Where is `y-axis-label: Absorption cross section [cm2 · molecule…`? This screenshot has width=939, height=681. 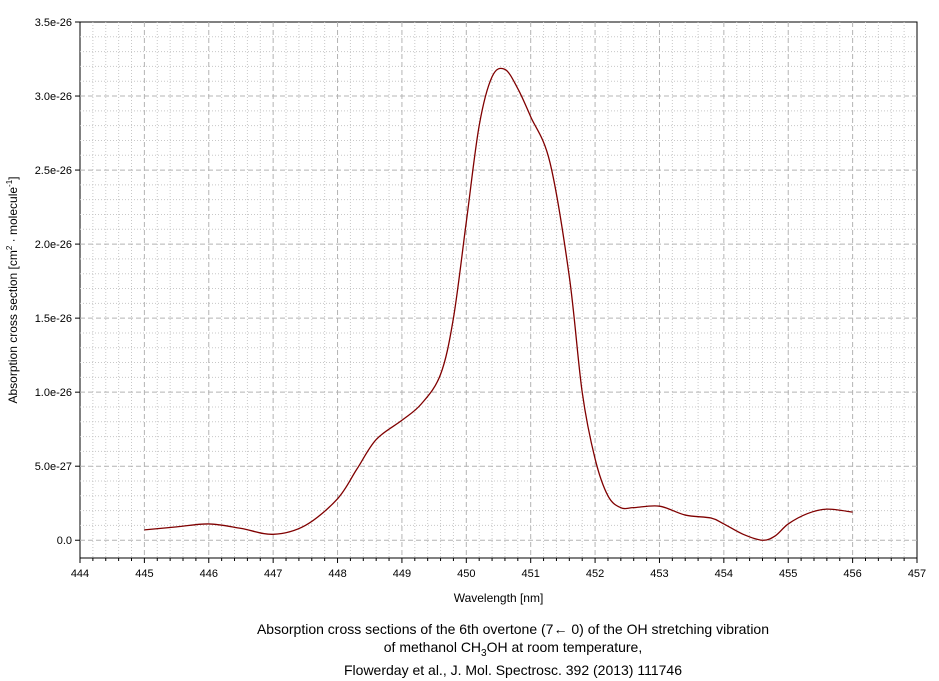 y-axis-label: Absorption cross section [cm2 · molecule… is located at coordinates (12, 289).